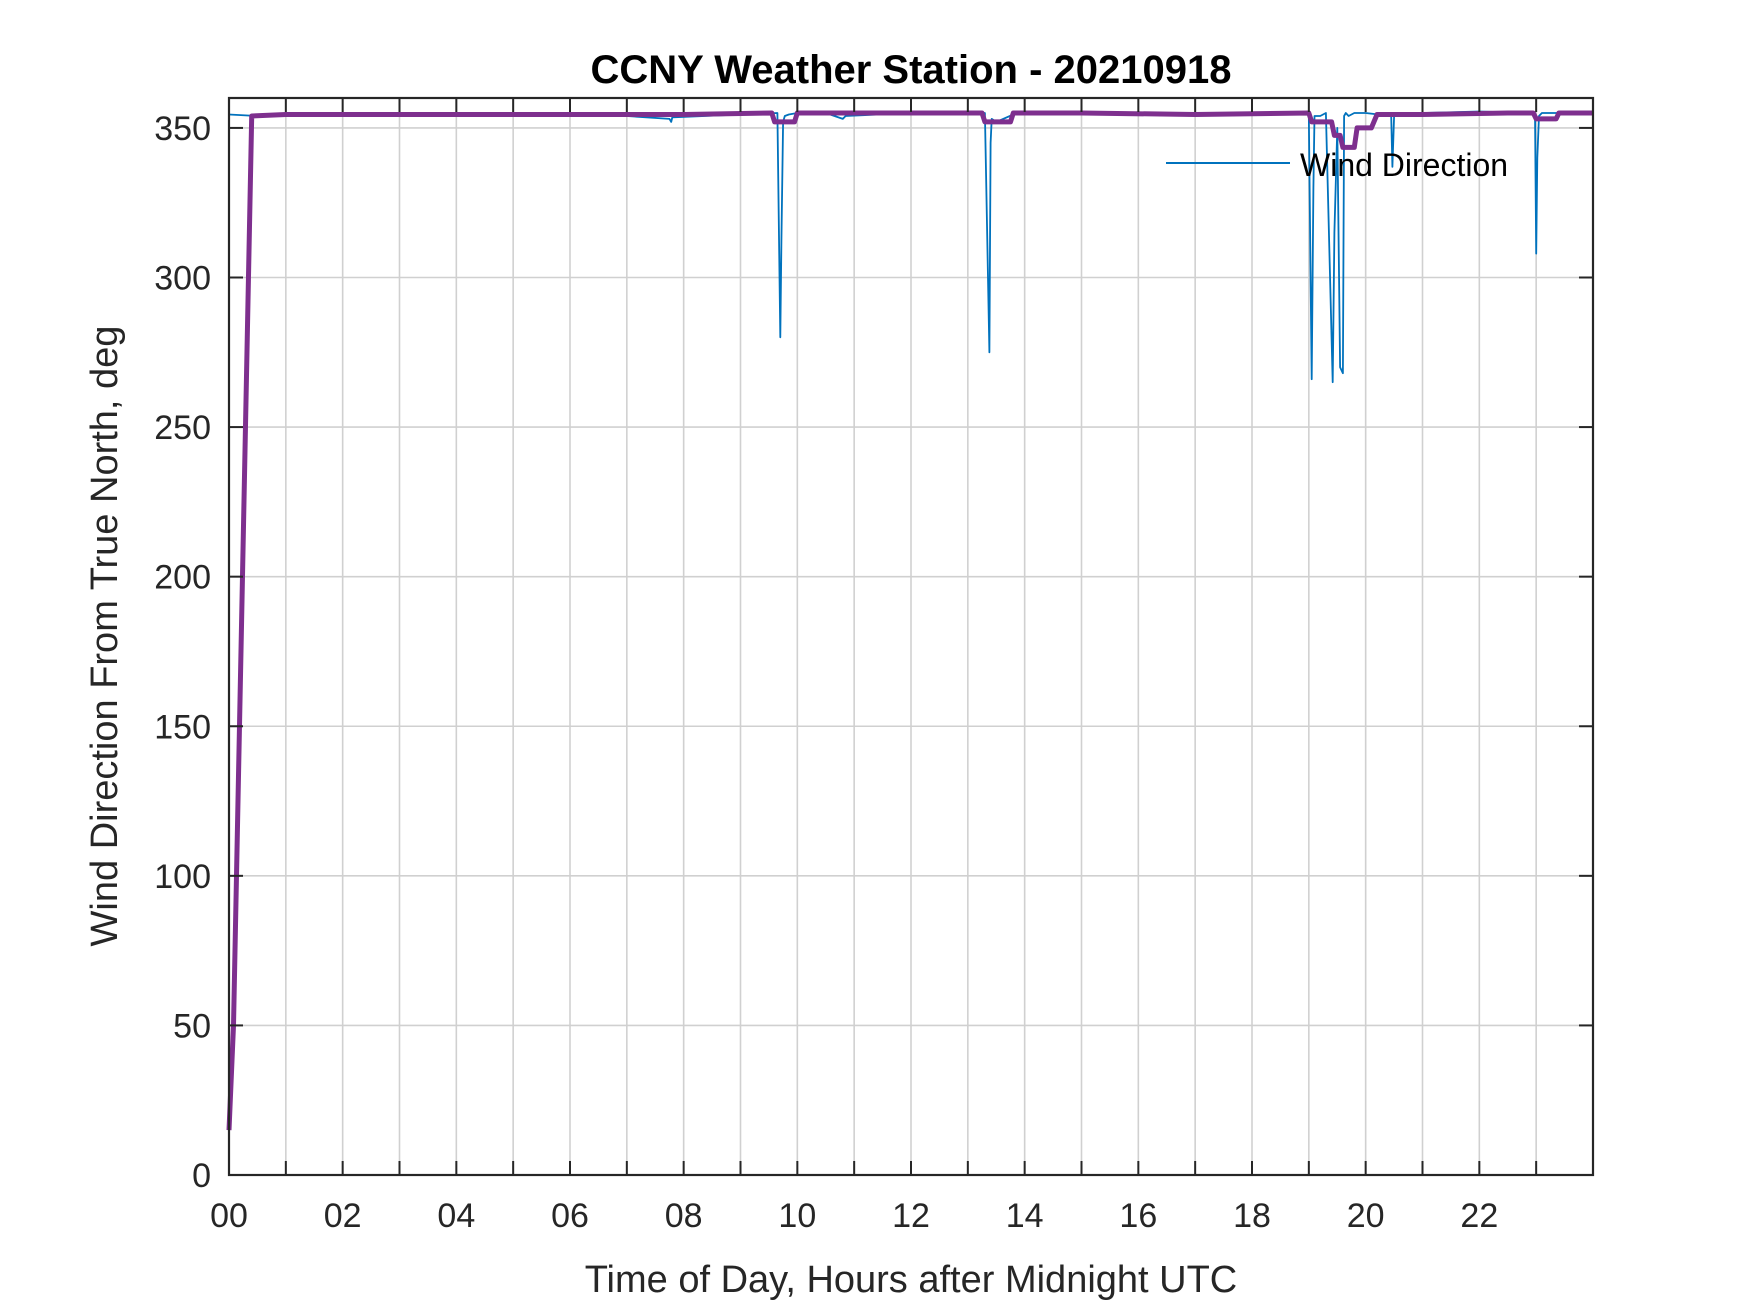 The height and width of the screenshot is (1313, 1750). I want to click on x-tick-label: 18, so click(1252, 1216).